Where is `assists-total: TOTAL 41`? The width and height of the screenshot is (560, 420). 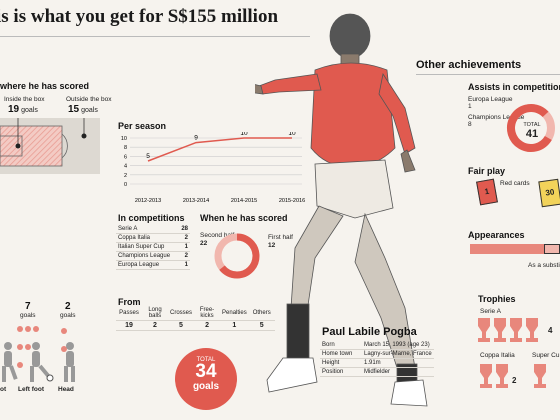 assists-total: TOTAL 41 is located at coordinates (532, 131).